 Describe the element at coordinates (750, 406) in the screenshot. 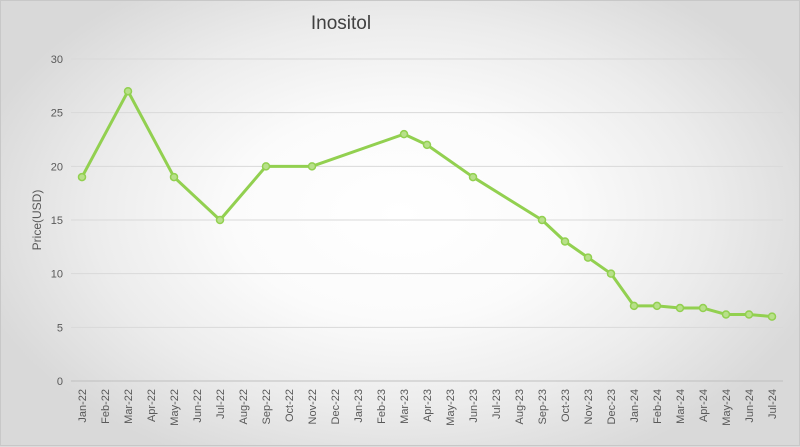

I see `x-tick-label: Jun-24` at that location.